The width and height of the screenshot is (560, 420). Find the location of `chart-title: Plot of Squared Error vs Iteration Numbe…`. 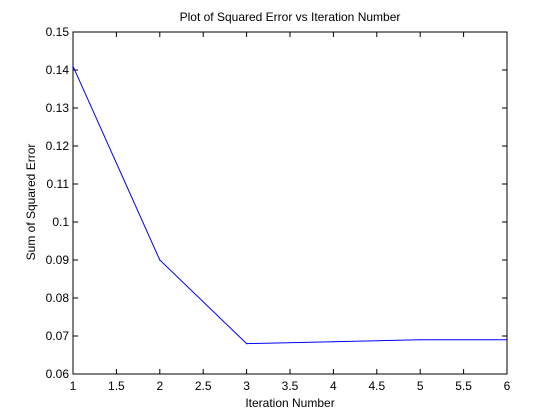

chart-title: Plot of Squared Error vs Iteration Numbe… is located at coordinates (290, 17).